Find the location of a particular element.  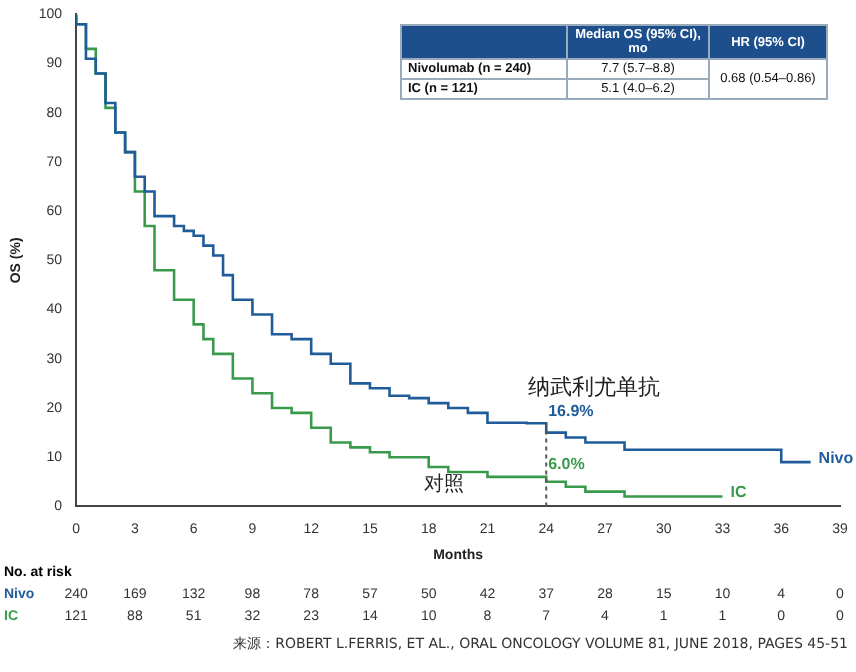

annotation: 纳武利尤单抗 is located at coordinates (594, 387).